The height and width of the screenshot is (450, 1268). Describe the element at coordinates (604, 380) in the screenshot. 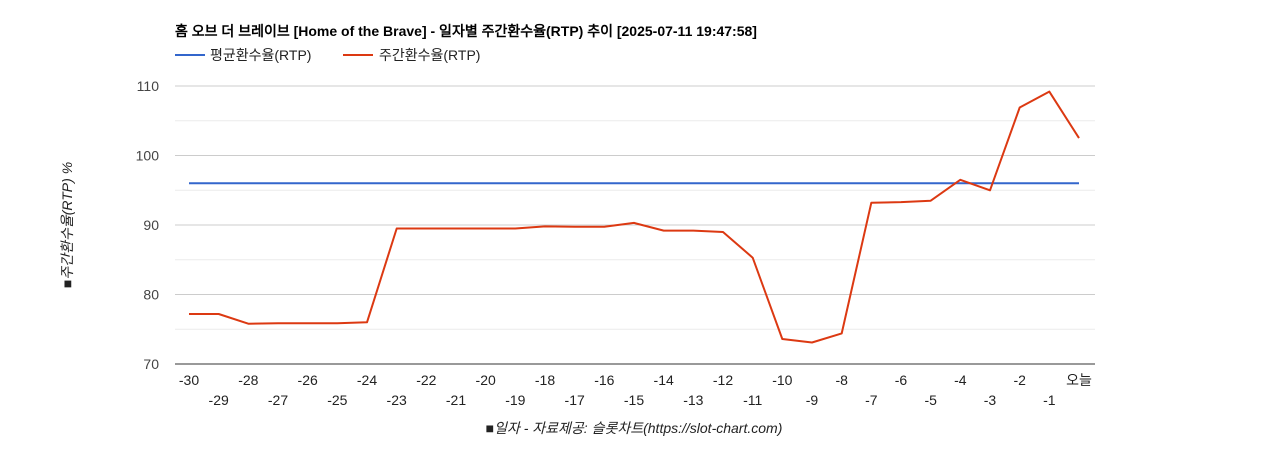

I see `x-tick-label: -16` at that location.